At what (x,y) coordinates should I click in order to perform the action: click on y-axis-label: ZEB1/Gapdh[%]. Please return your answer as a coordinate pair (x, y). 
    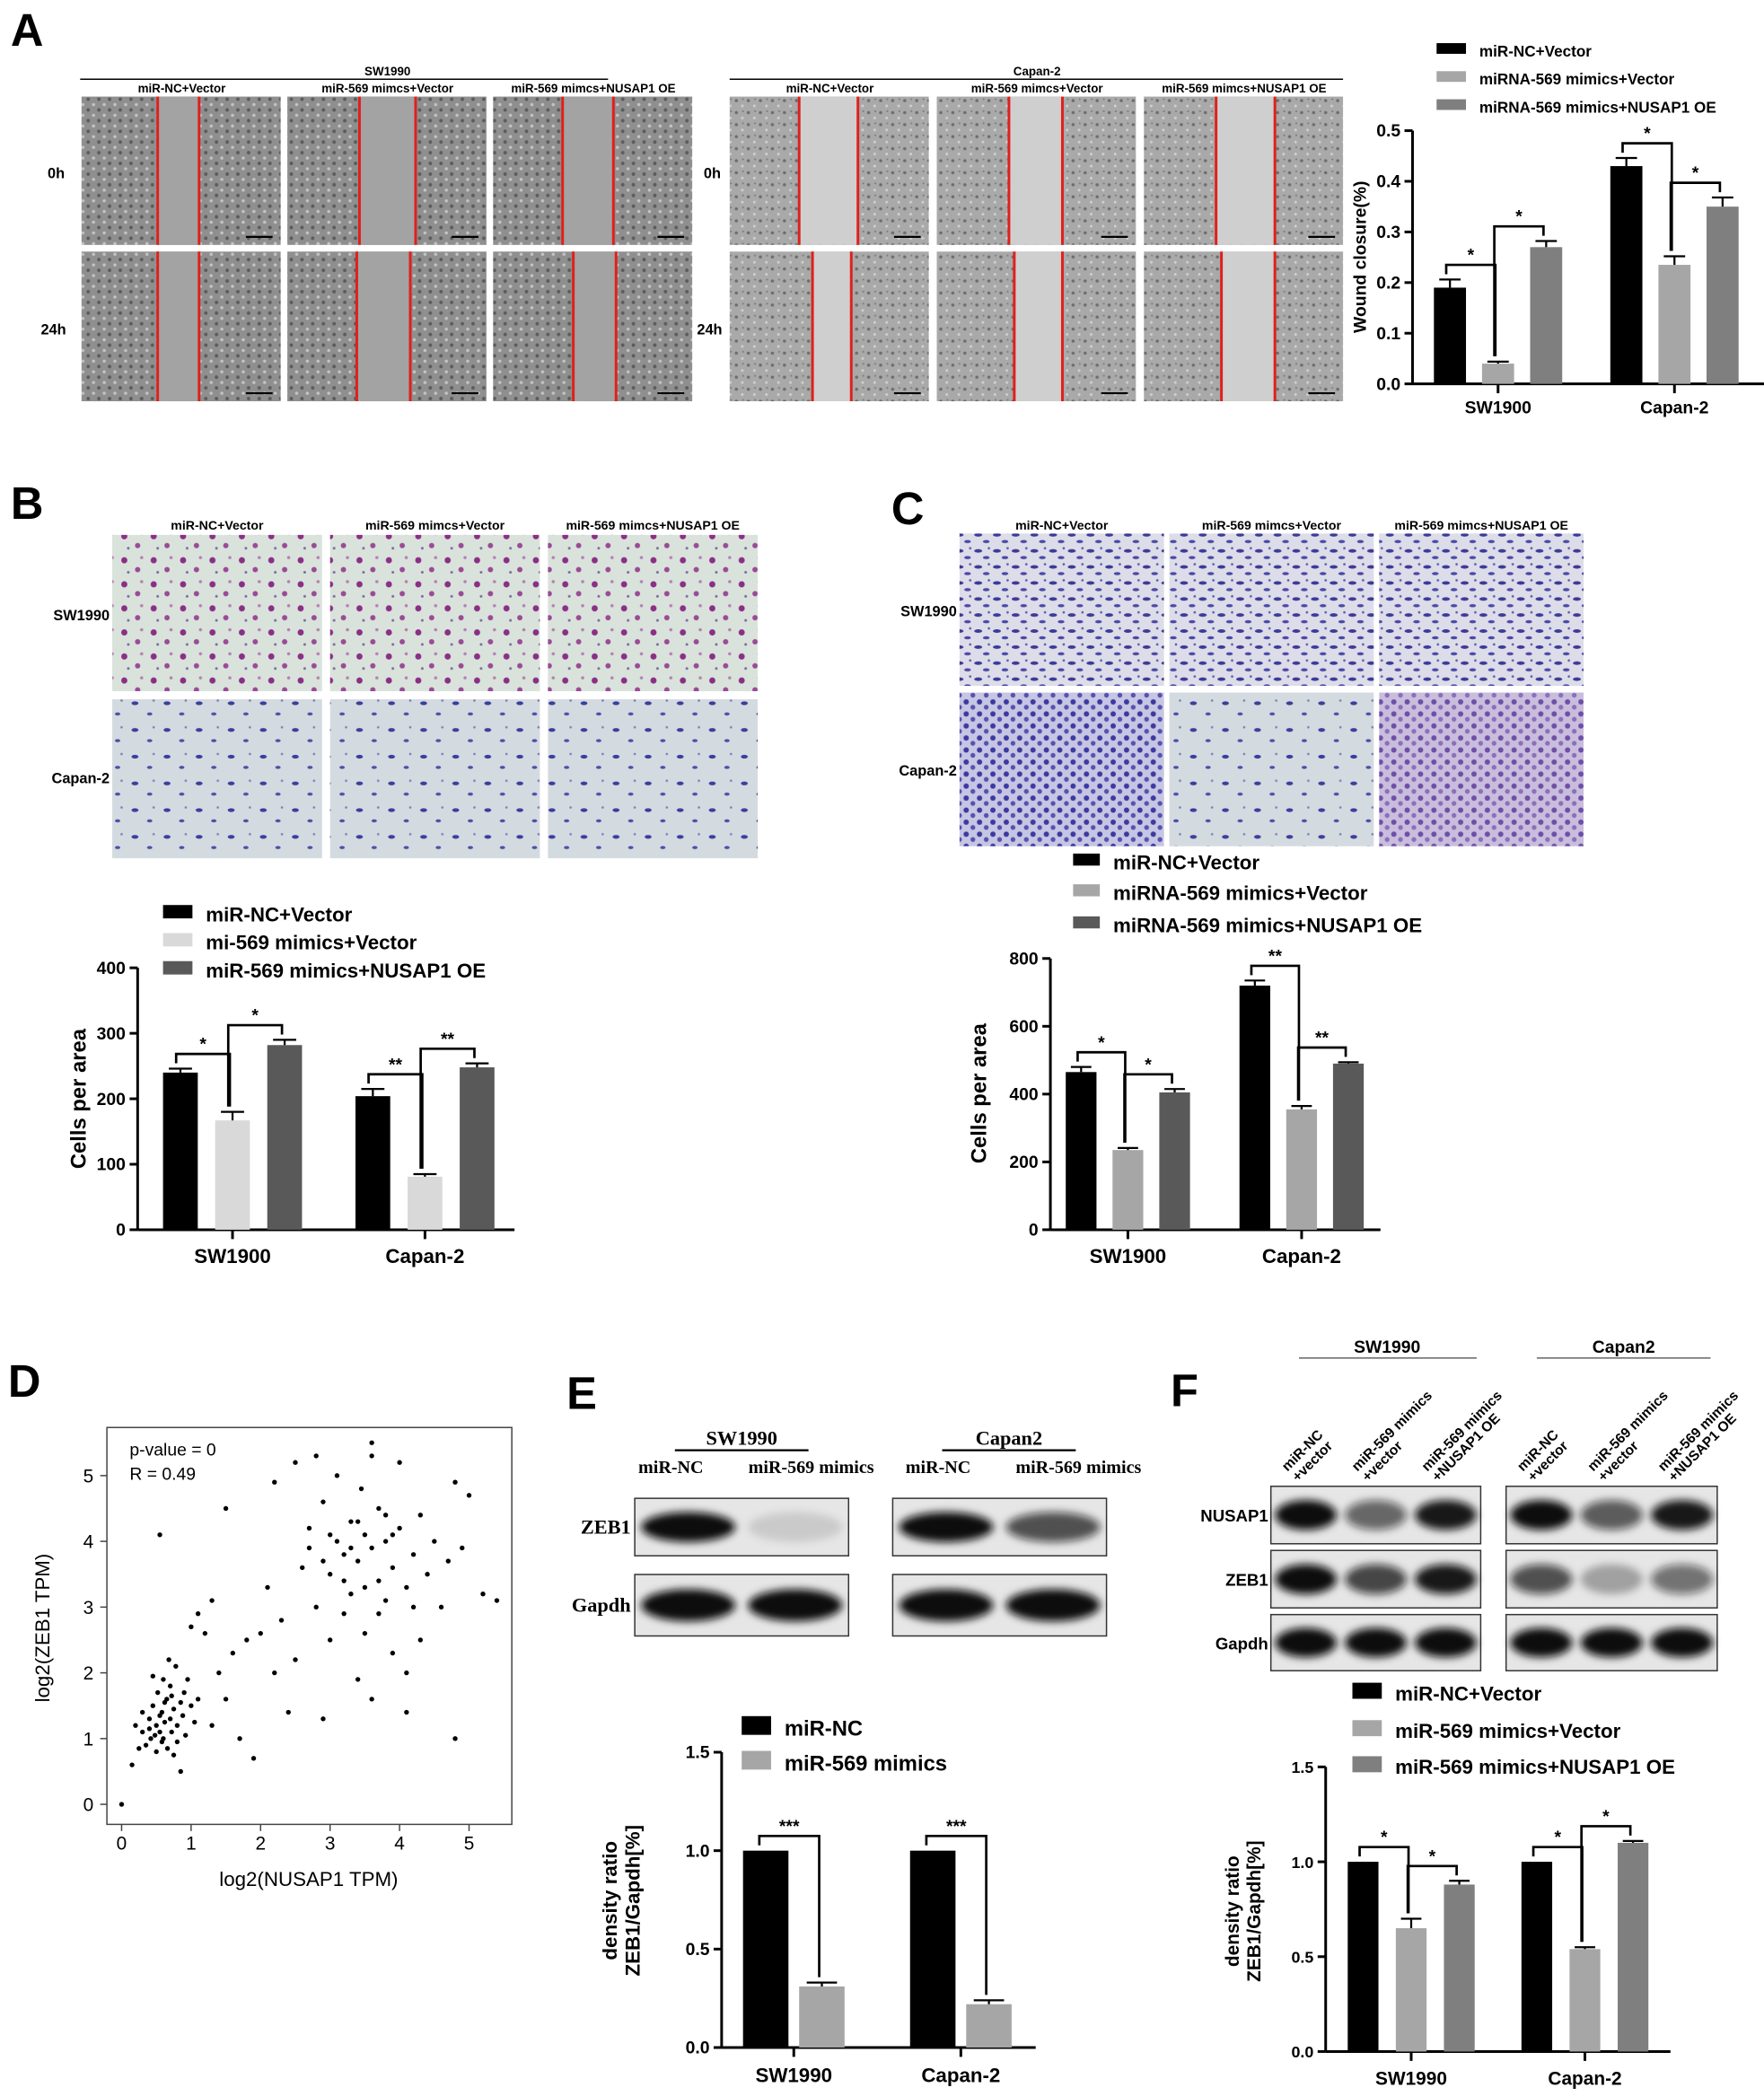
    Looking at the image, I should click on (632, 1901).